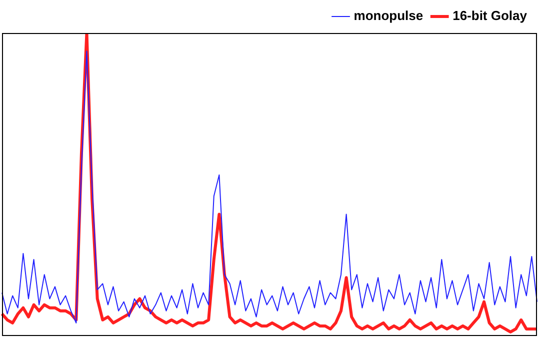 This screenshot has height=337, width=549. What do you see at coordinates (490, 16) in the screenshot?
I see `legend-label: 16-bit Golay` at bounding box center [490, 16].